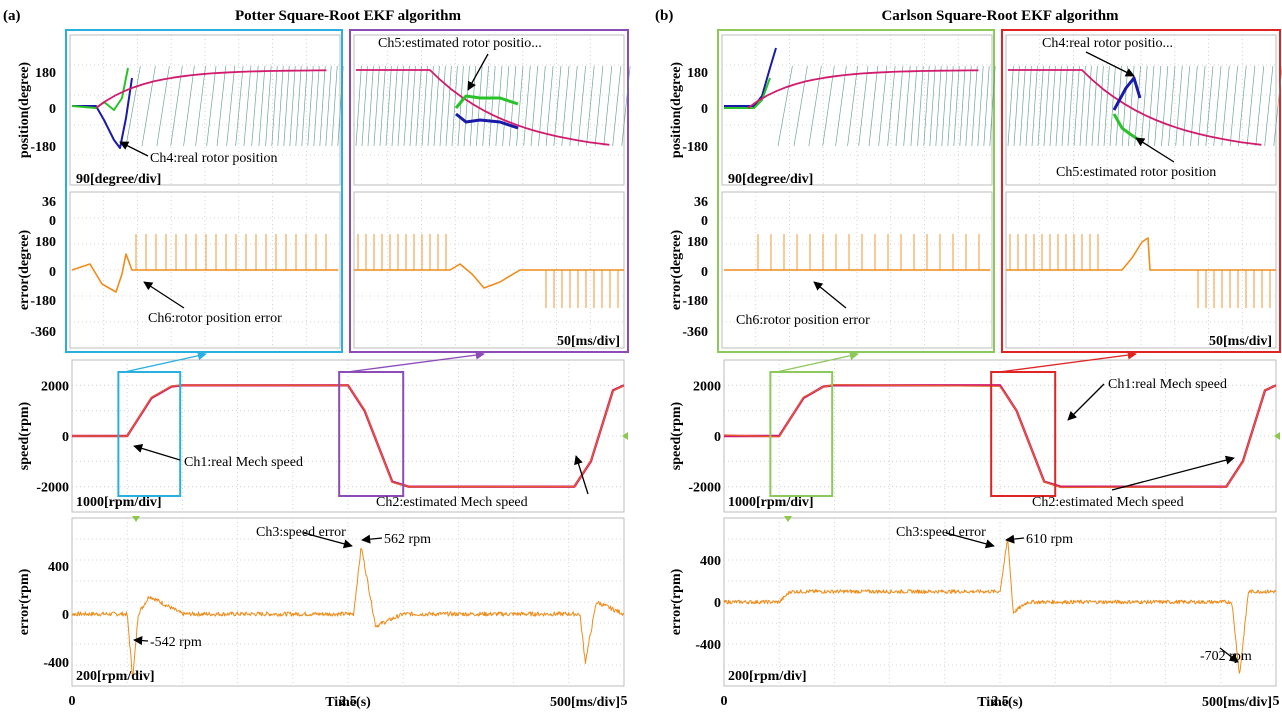 This screenshot has width=1282, height=713. Describe the element at coordinates (12, 16) in the screenshot. I see `panel-label: (a)` at that location.